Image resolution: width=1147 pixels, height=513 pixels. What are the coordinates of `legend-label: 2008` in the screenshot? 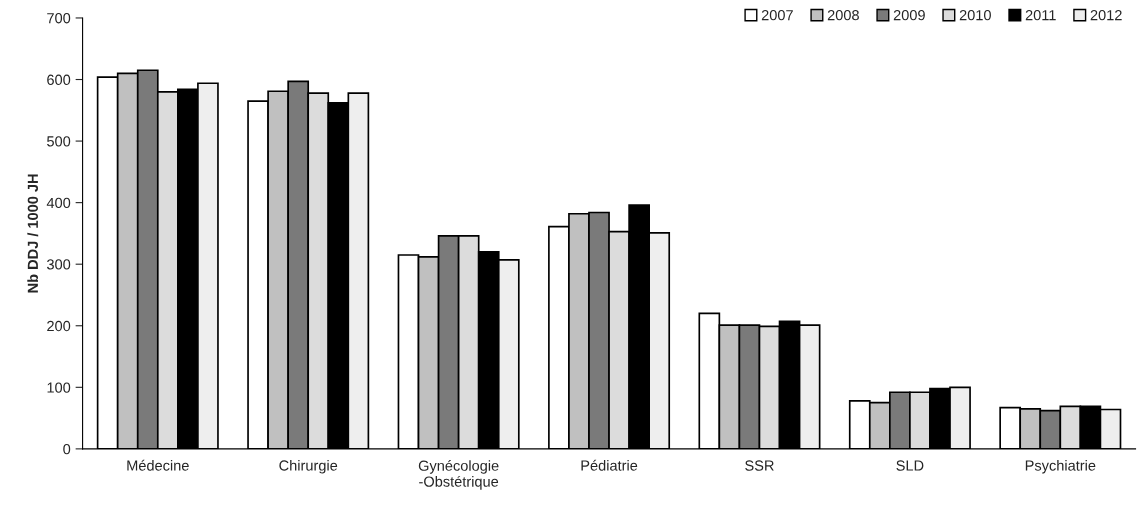 It's located at (843, 15).